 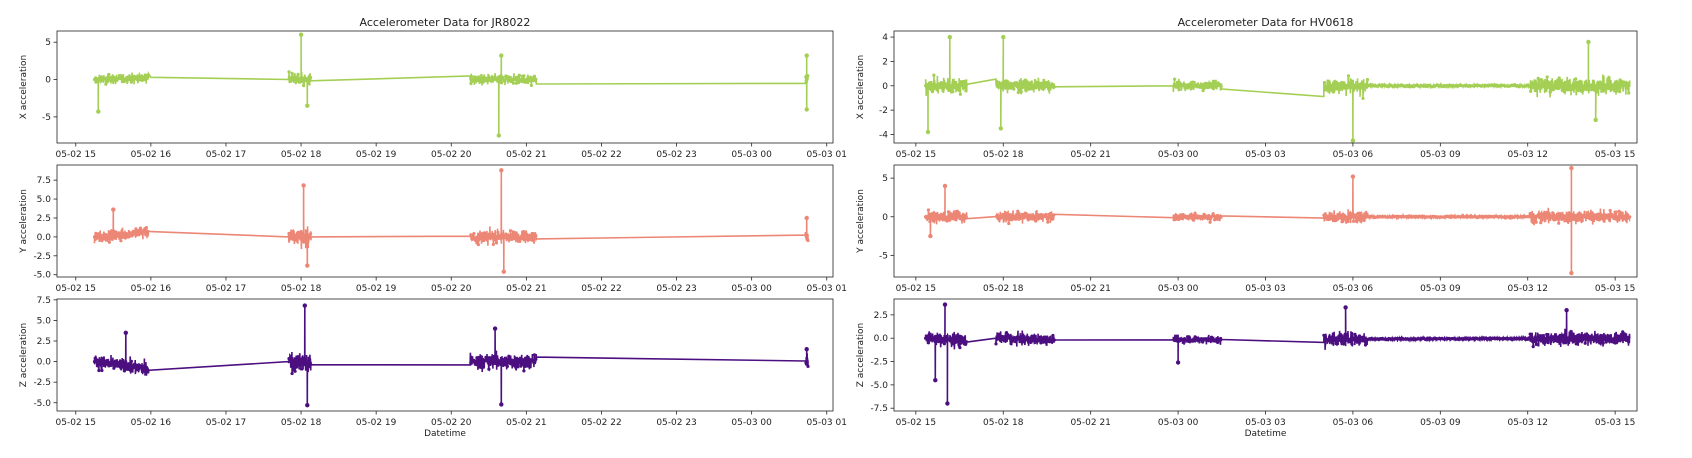 I want to click on x-tick-label: 05-03 01, so click(x=827, y=289).